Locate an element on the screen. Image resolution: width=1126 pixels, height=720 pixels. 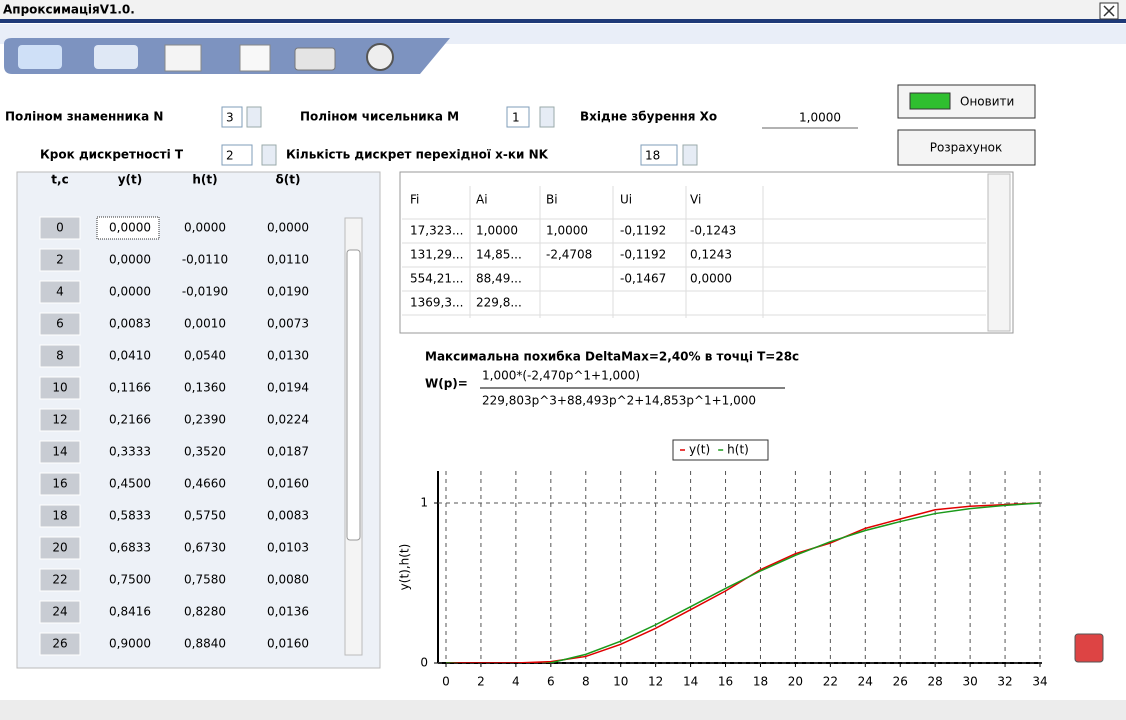
left-cell: 0,3520 is located at coordinates (205, 452).